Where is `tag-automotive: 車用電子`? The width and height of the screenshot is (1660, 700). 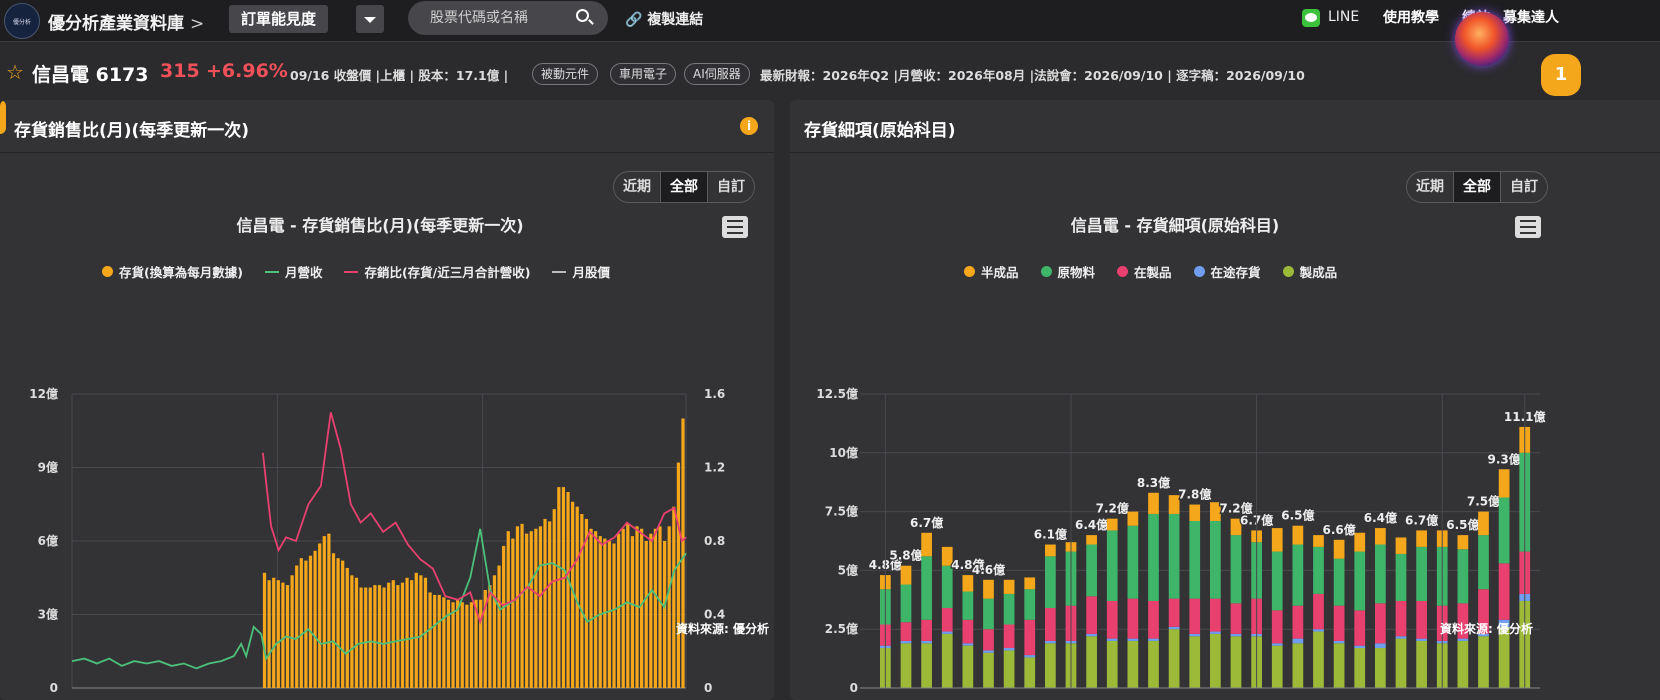 tag-automotive: 車用電子 is located at coordinates (643, 74).